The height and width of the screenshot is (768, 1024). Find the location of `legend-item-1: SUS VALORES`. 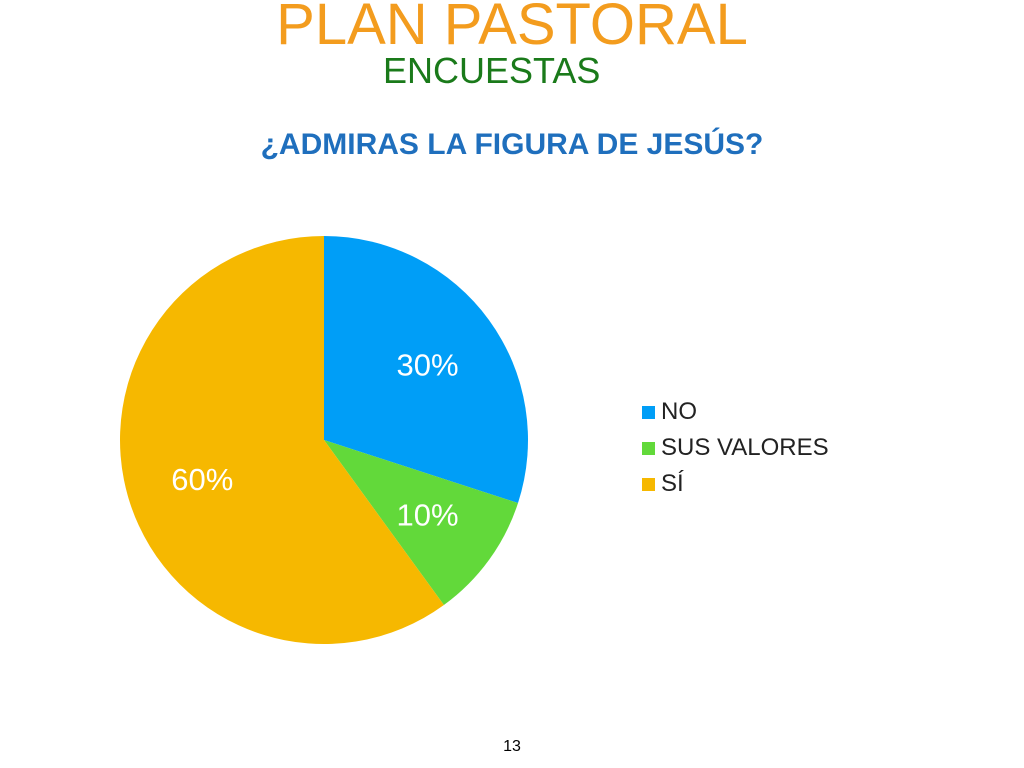

legend-item-1: SUS VALORES is located at coordinates (735, 448).